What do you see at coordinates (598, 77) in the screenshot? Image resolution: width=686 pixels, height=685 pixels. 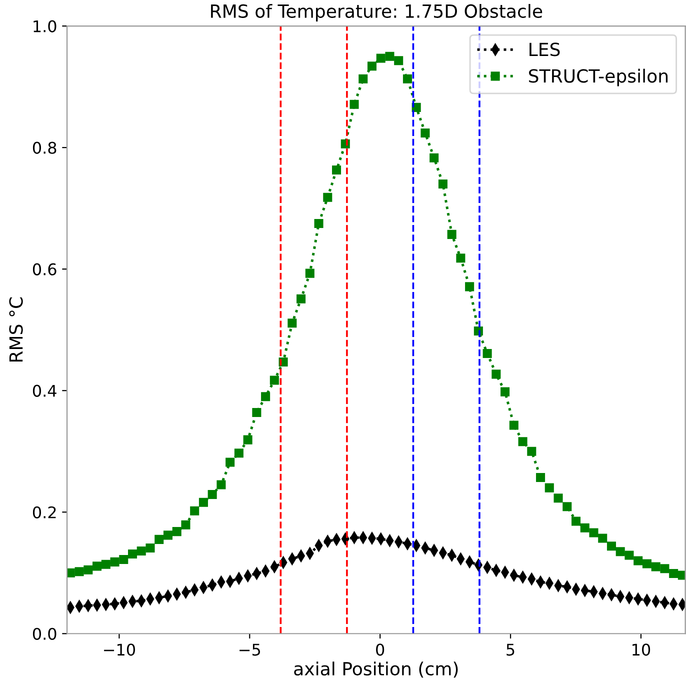 I see `legend-label: STRUCT-epsilon` at bounding box center [598, 77].